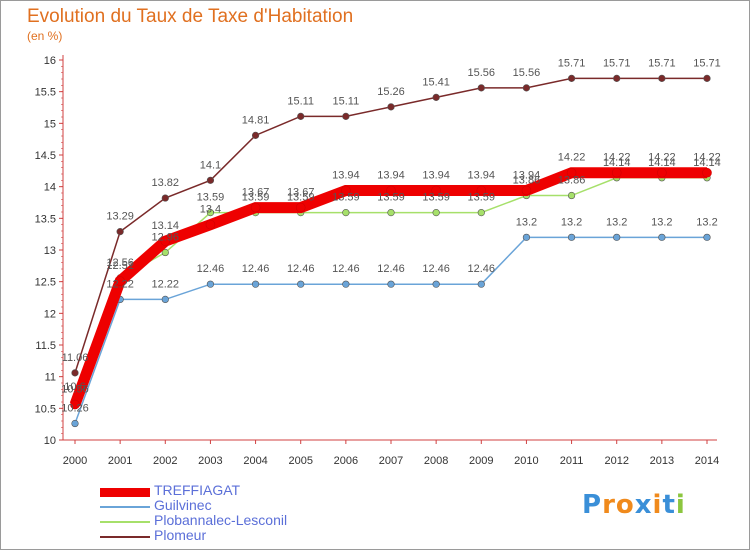 Image resolution: width=750 pixels, height=550 pixels. What do you see at coordinates (45, 409) in the screenshot?
I see `y-tick-label: 10.5` at bounding box center [45, 409].